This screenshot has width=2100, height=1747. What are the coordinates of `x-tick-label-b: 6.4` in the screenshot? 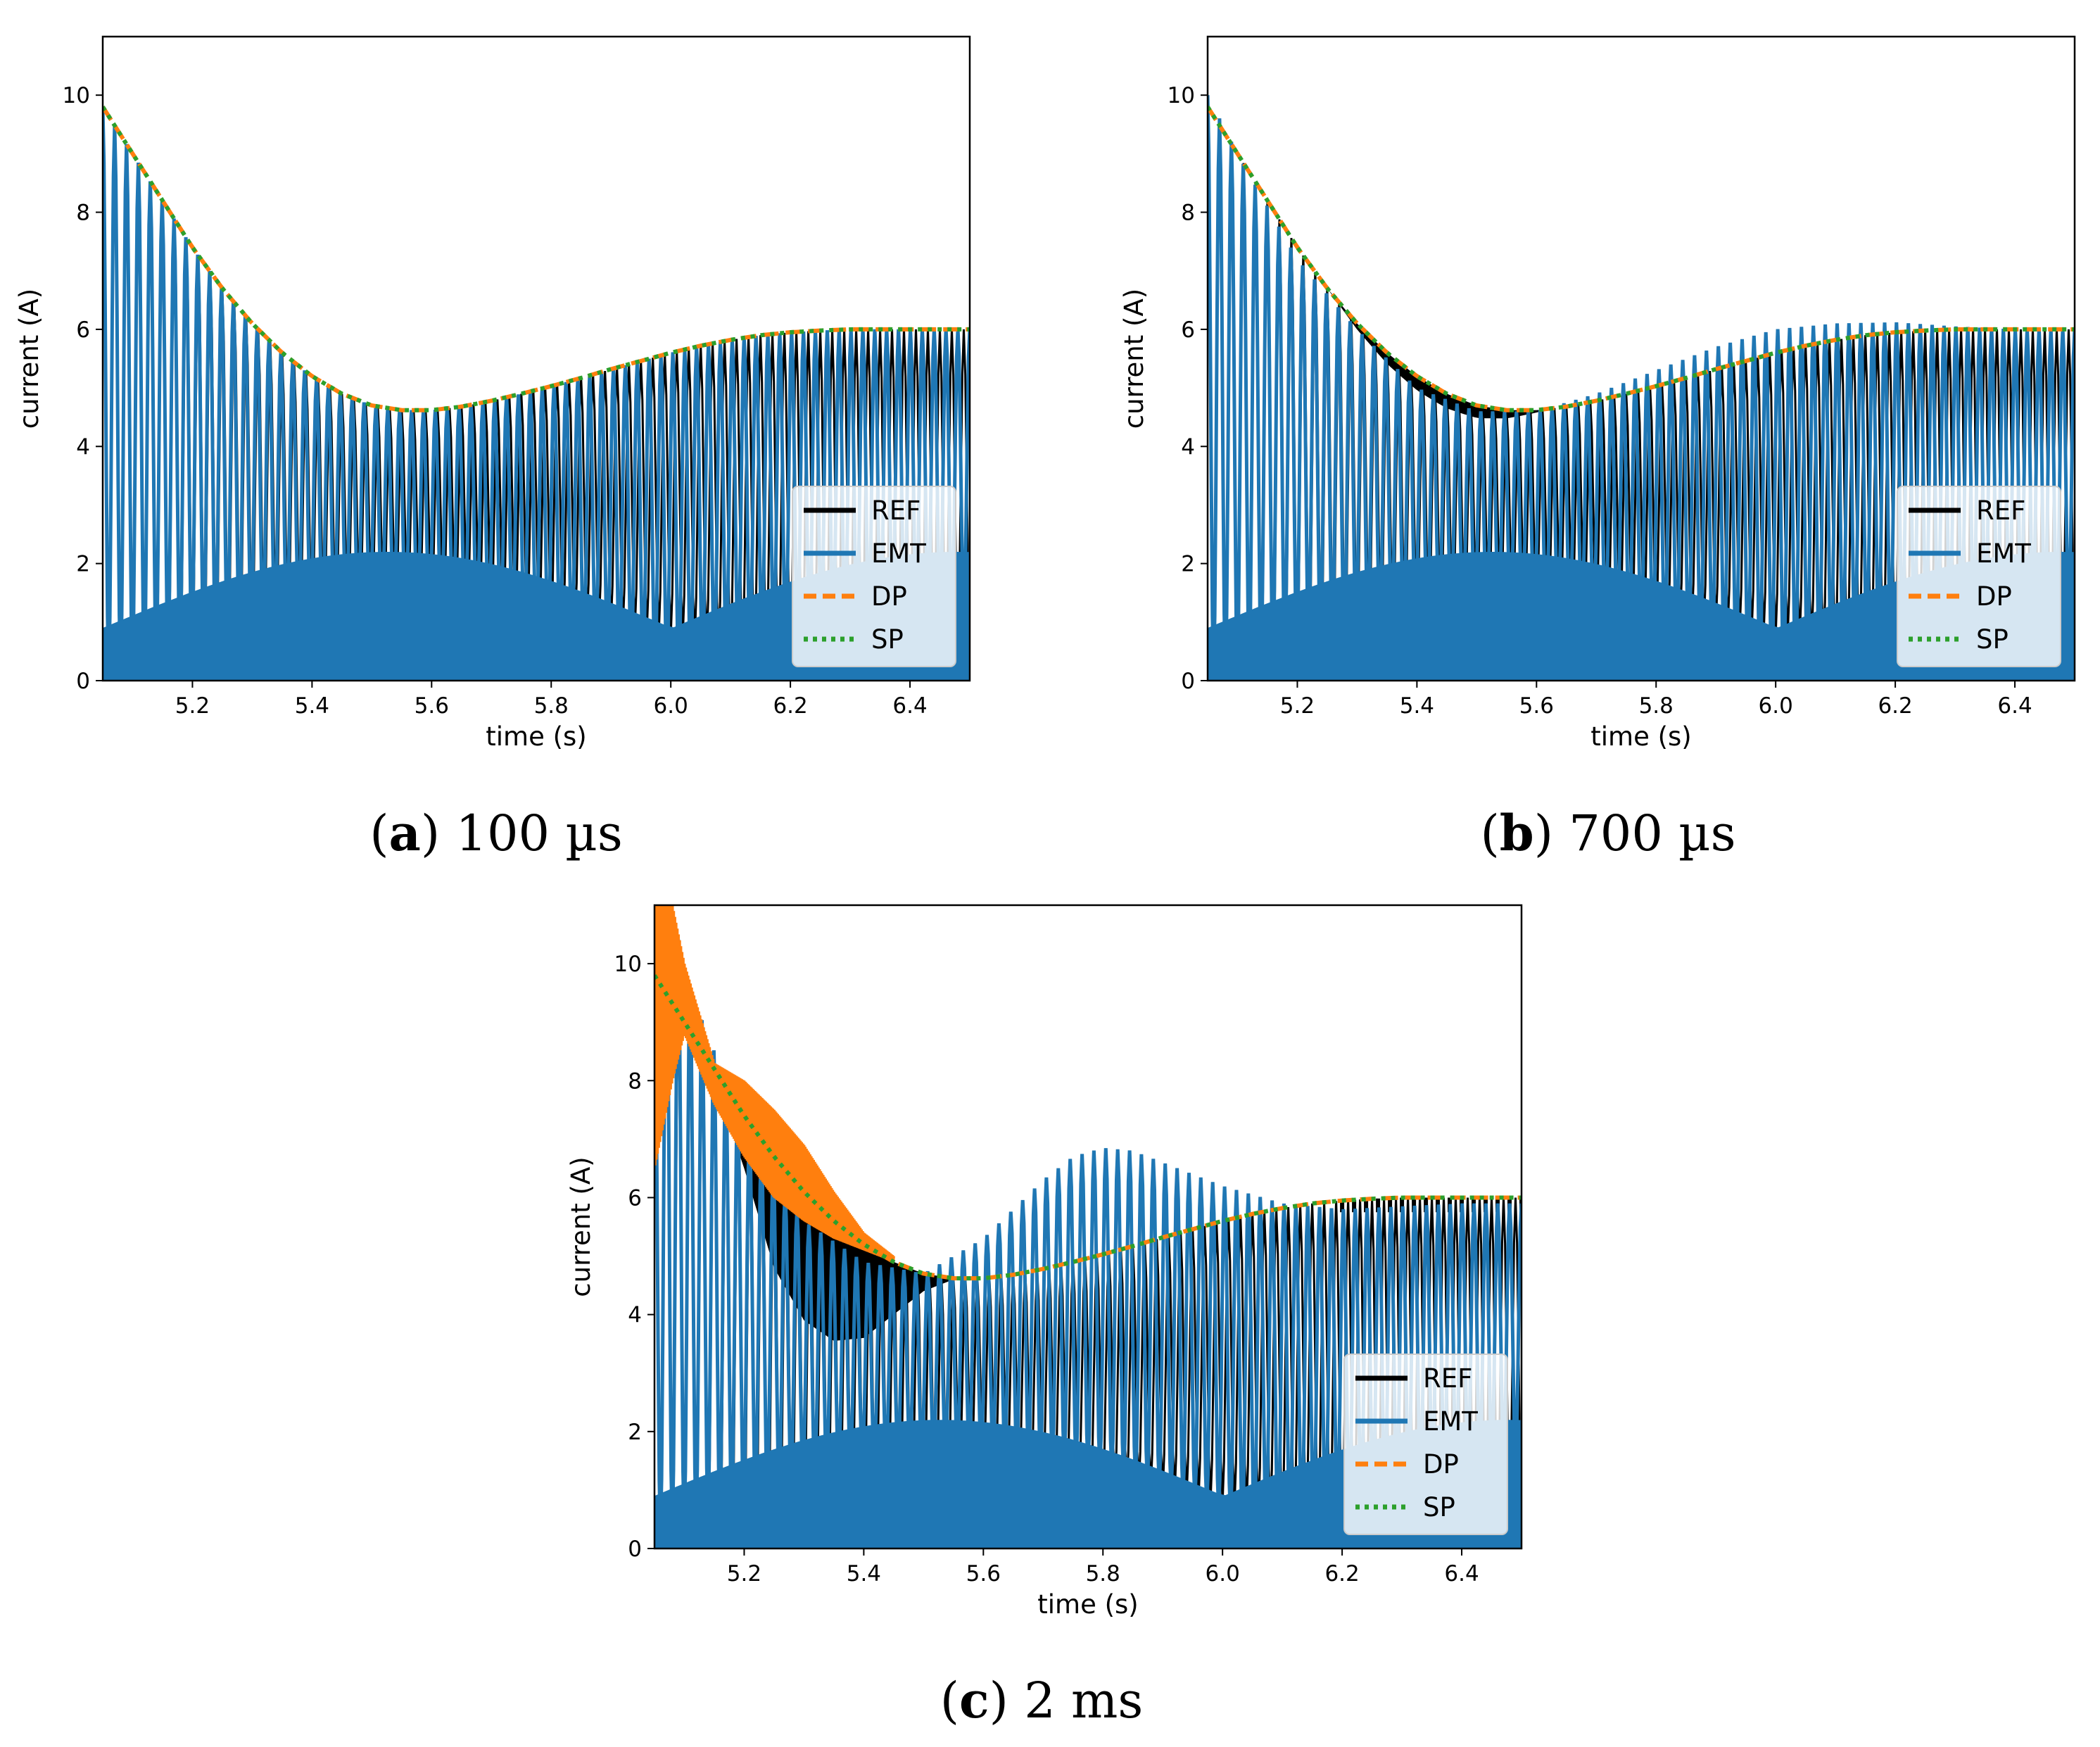 It's located at (2014, 706).